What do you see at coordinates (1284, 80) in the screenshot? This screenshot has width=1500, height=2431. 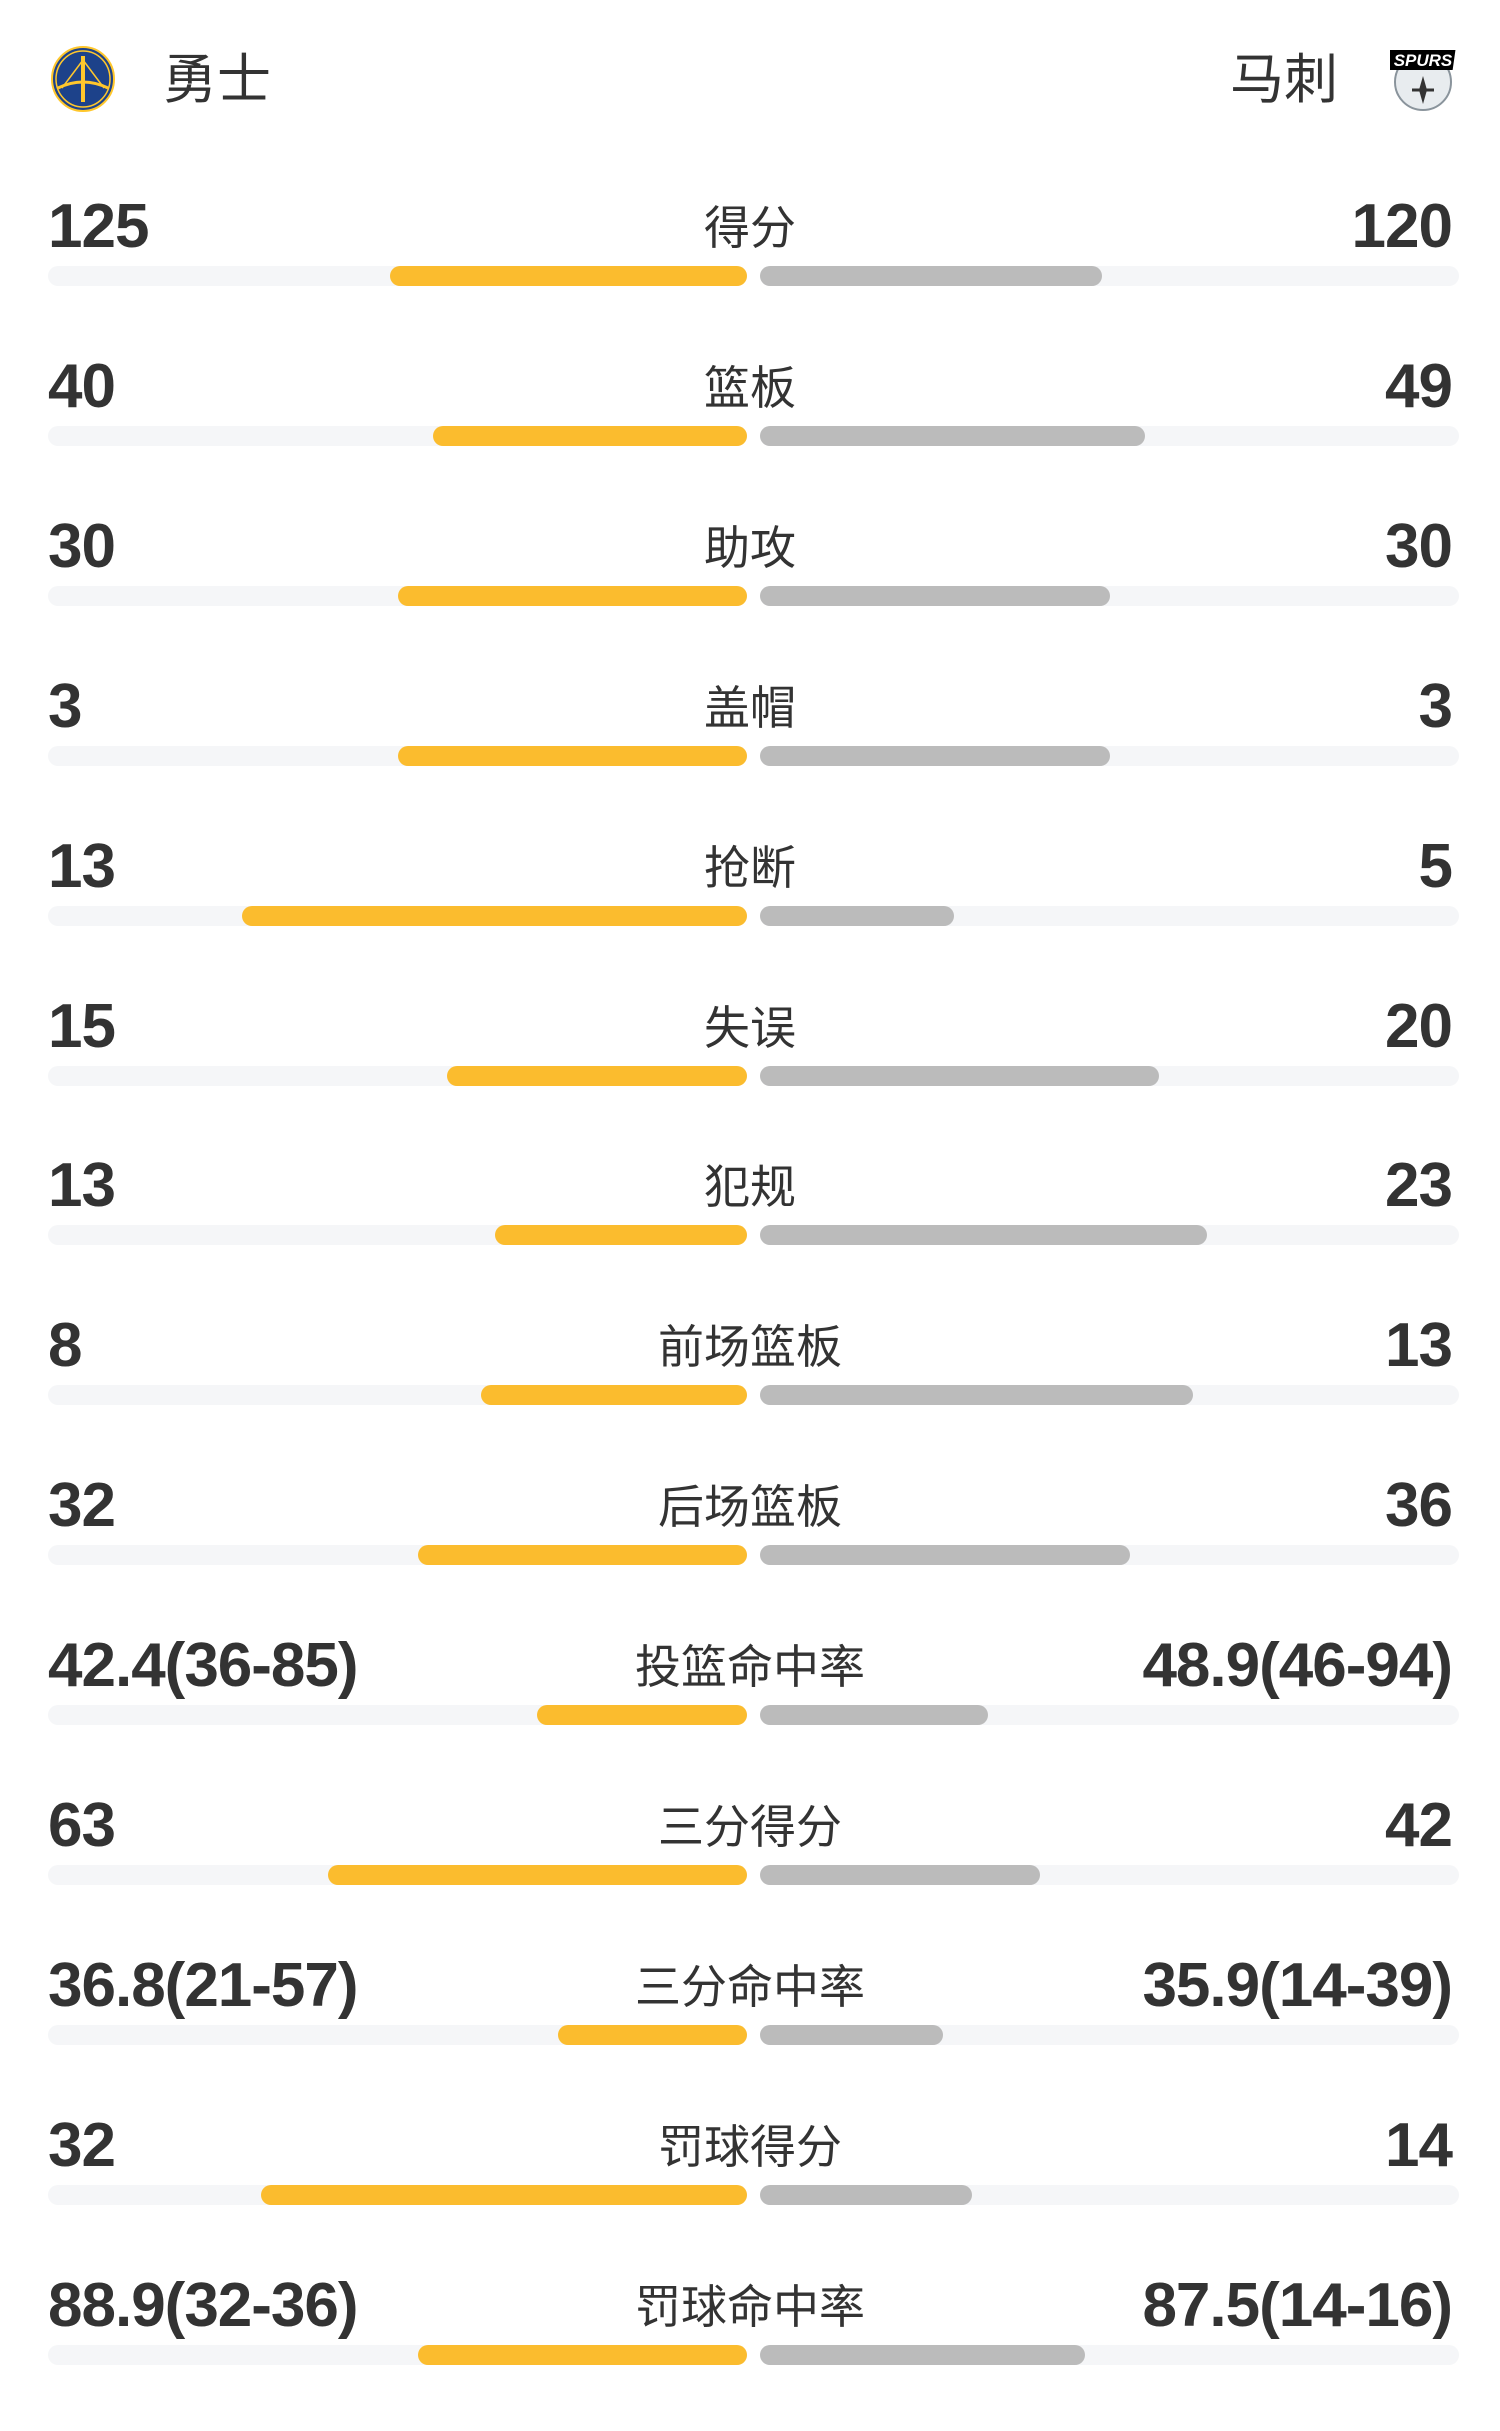 I see `away-team-name: 马刺` at bounding box center [1284, 80].